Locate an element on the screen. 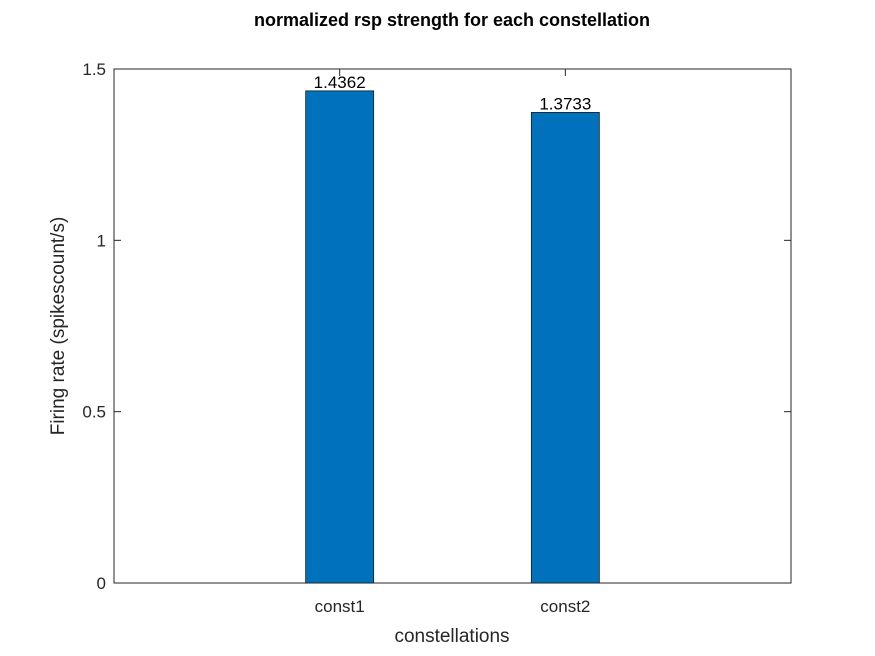  y-tick-label: 1.5 is located at coordinates (94, 69).